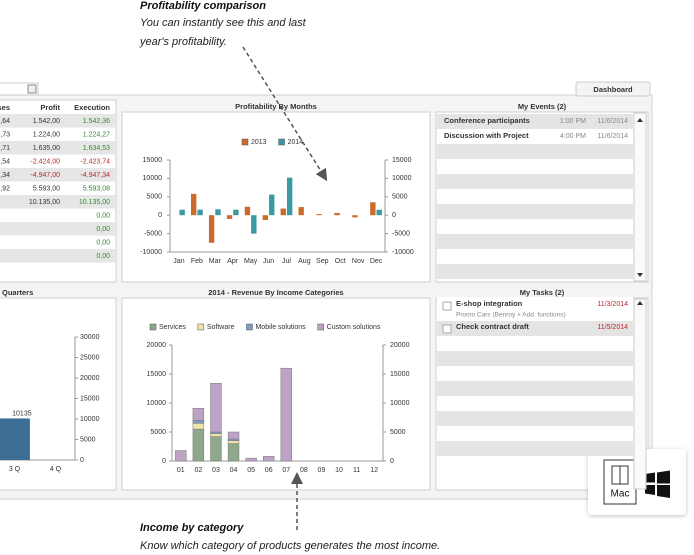 The image size is (694, 555). What do you see at coordinates (181, 470) in the screenshot?
I see `x-tick-label: 01` at bounding box center [181, 470].